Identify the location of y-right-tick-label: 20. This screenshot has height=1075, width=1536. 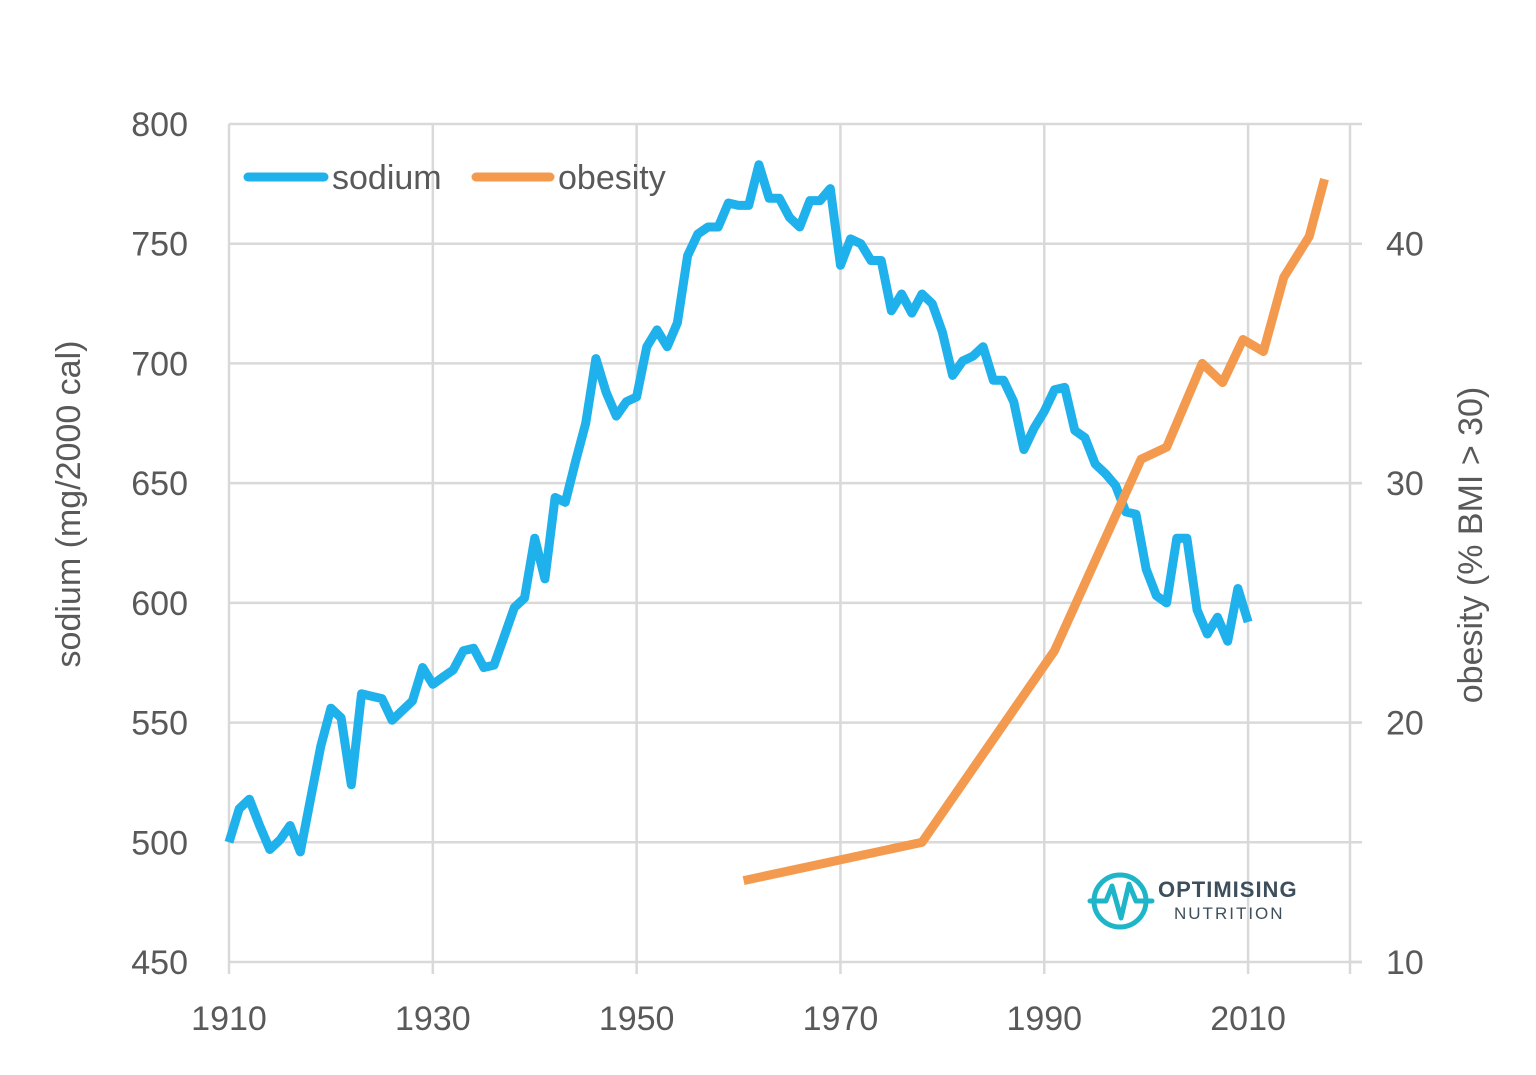
(1405, 724).